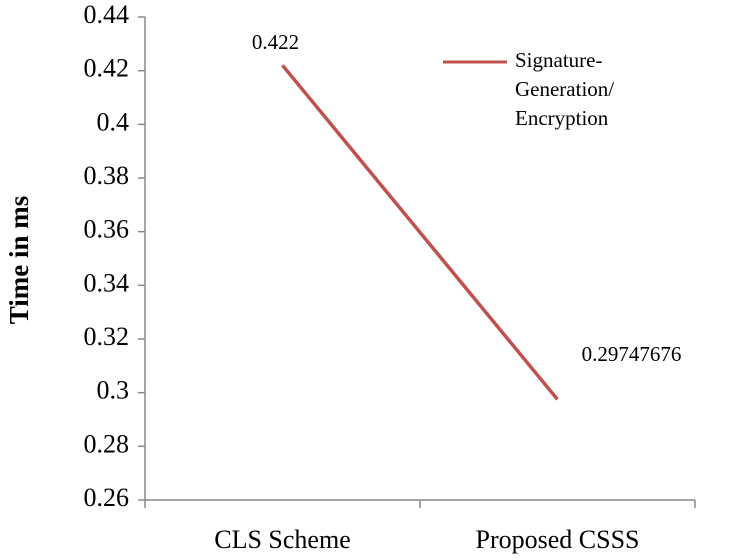 This screenshot has height=560, width=750. What do you see at coordinates (275, 42) in the screenshot?
I see `data-label: 0.422` at bounding box center [275, 42].